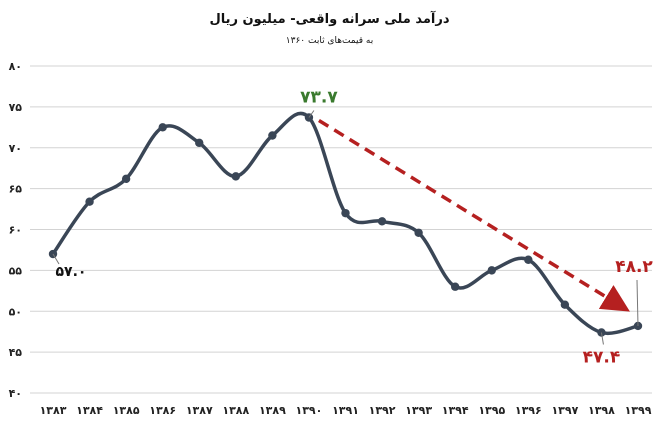 The width and height of the screenshot is (659, 433). I want to click on y-tick-label: ۶۰, so click(15, 230).